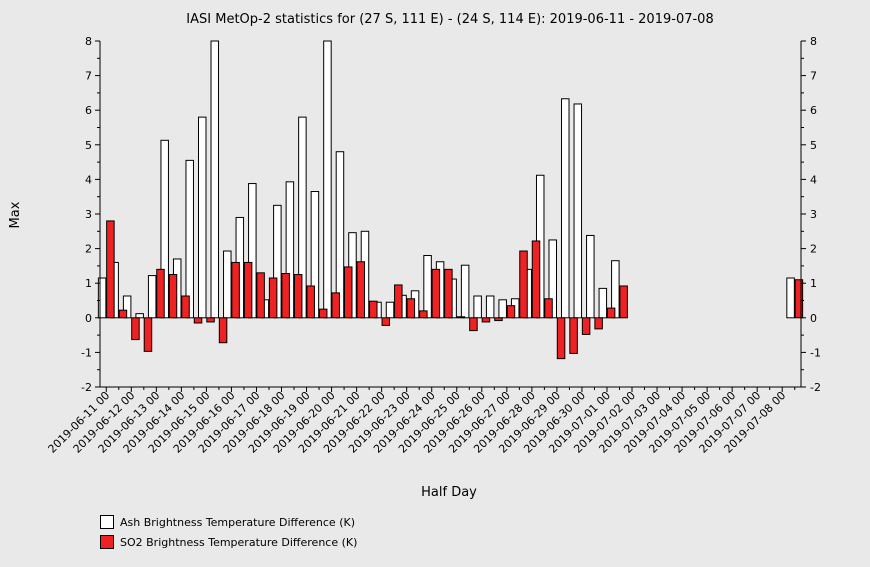 The image size is (870, 567). I want to click on y-tick-label-right: 6, so click(813, 110).